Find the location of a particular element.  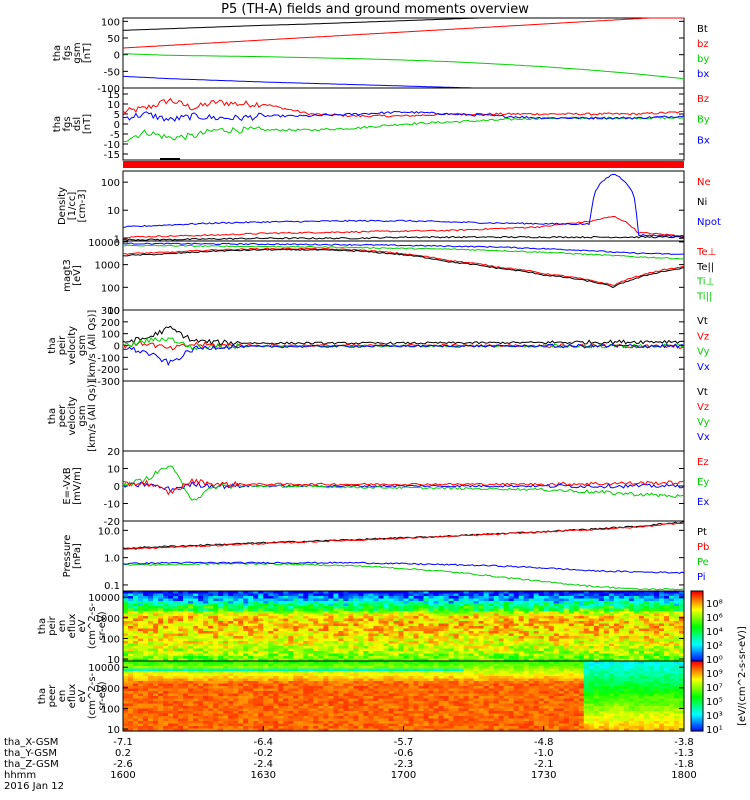

legend-entry: Npot is located at coordinates (709, 222).